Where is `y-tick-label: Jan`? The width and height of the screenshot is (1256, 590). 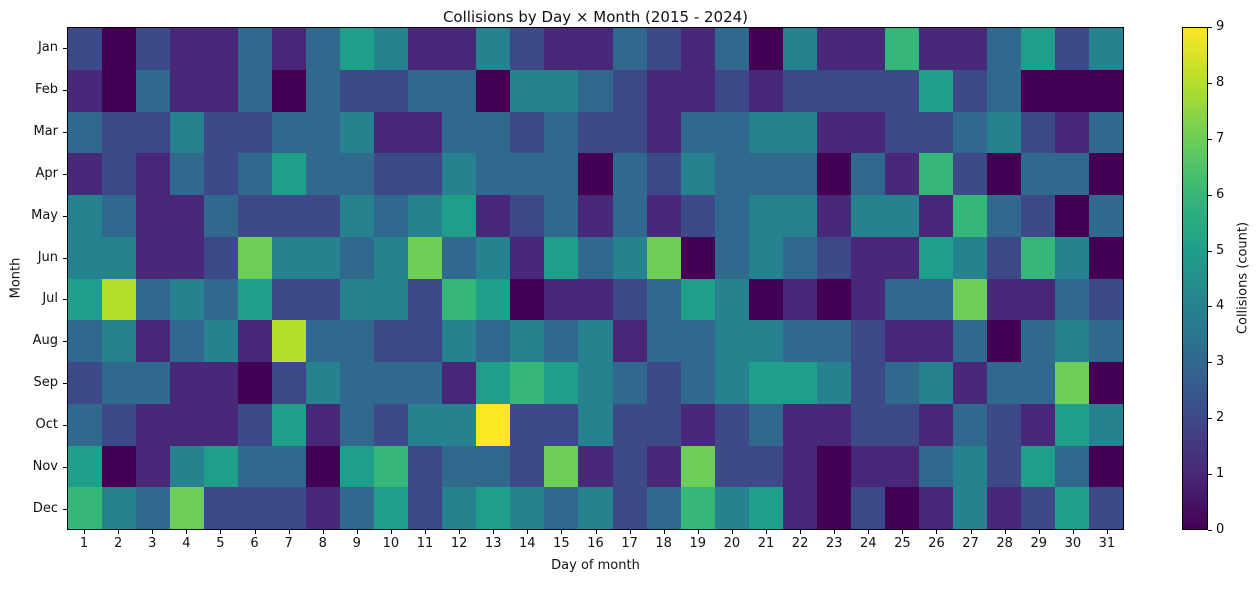
y-tick-label: Jan is located at coordinates (47, 47).